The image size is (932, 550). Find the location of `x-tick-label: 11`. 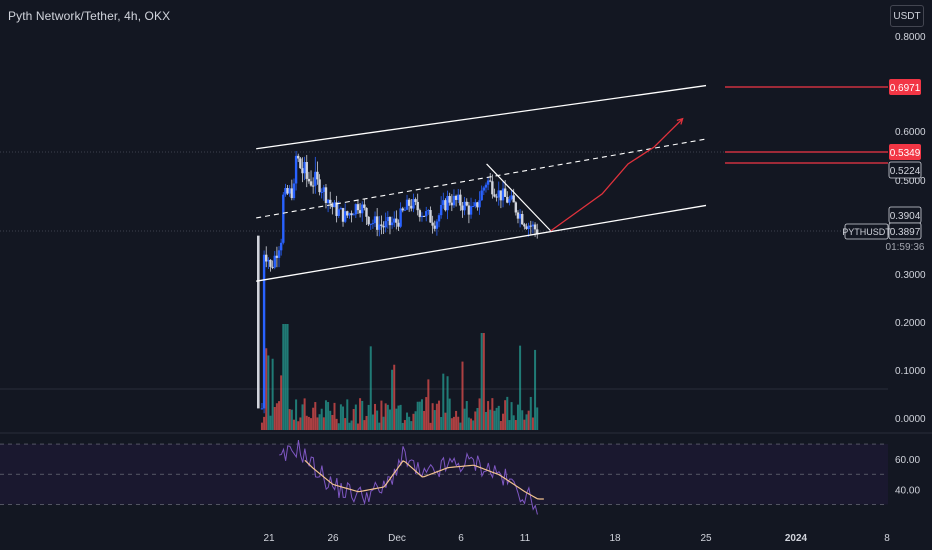

x-tick-label: 11 is located at coordinates (525, 538).